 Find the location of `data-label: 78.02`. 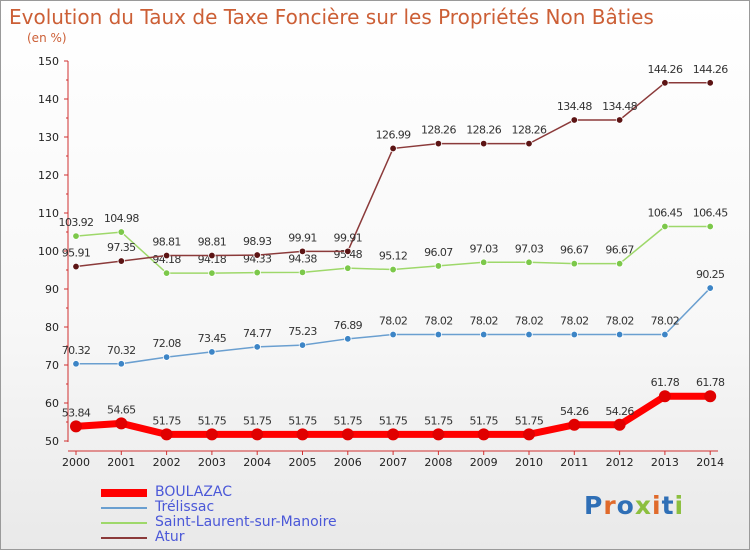

data-label: 78.02 is located at coordinates (393, 321).